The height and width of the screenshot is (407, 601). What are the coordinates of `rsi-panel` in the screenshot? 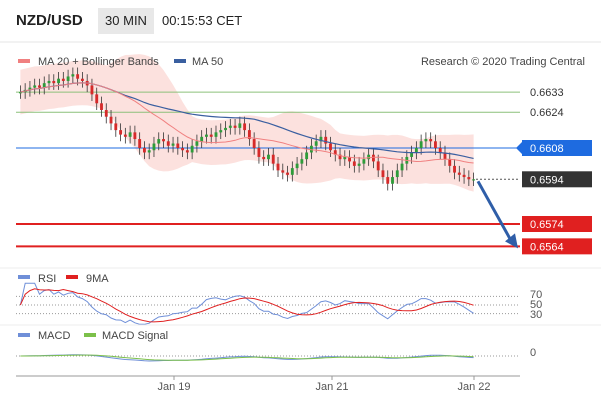 It's located at (268, 303).